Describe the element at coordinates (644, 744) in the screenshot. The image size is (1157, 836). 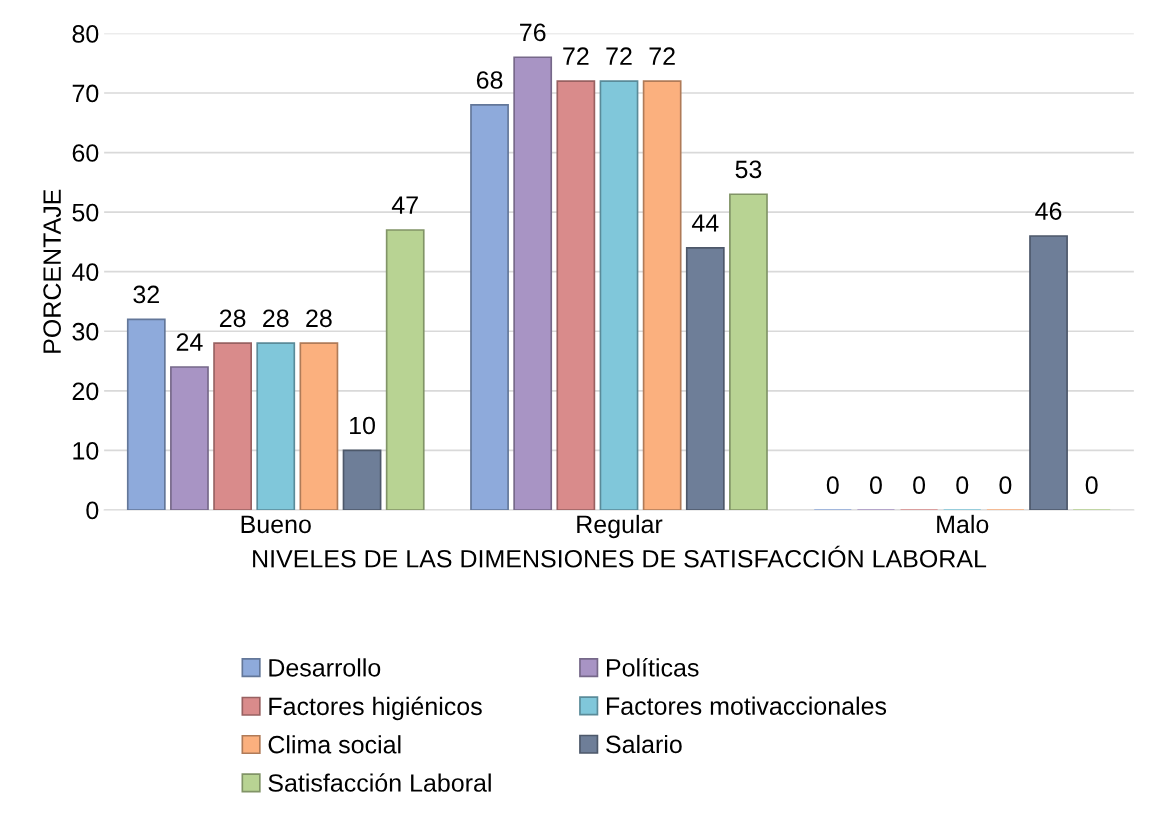
I see `legend-label: Salario` at that location.